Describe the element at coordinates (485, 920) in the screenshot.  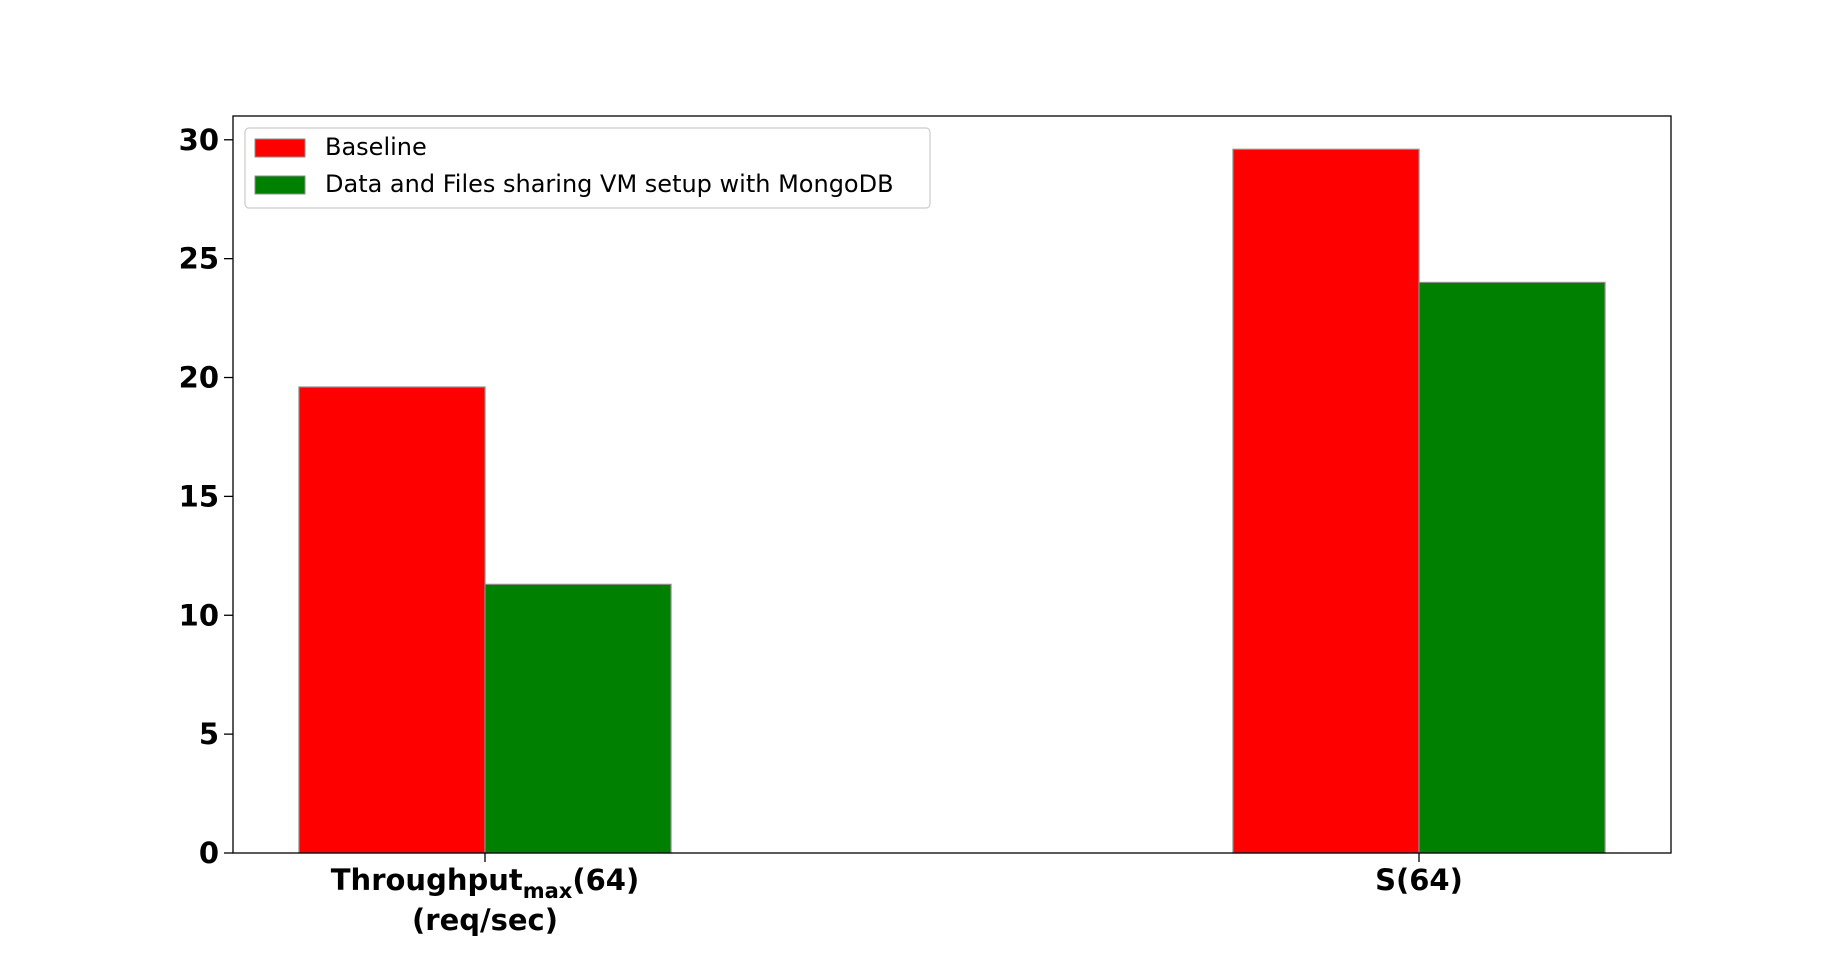
I see `x-tick-label-line2: (req/sec)` at that location.